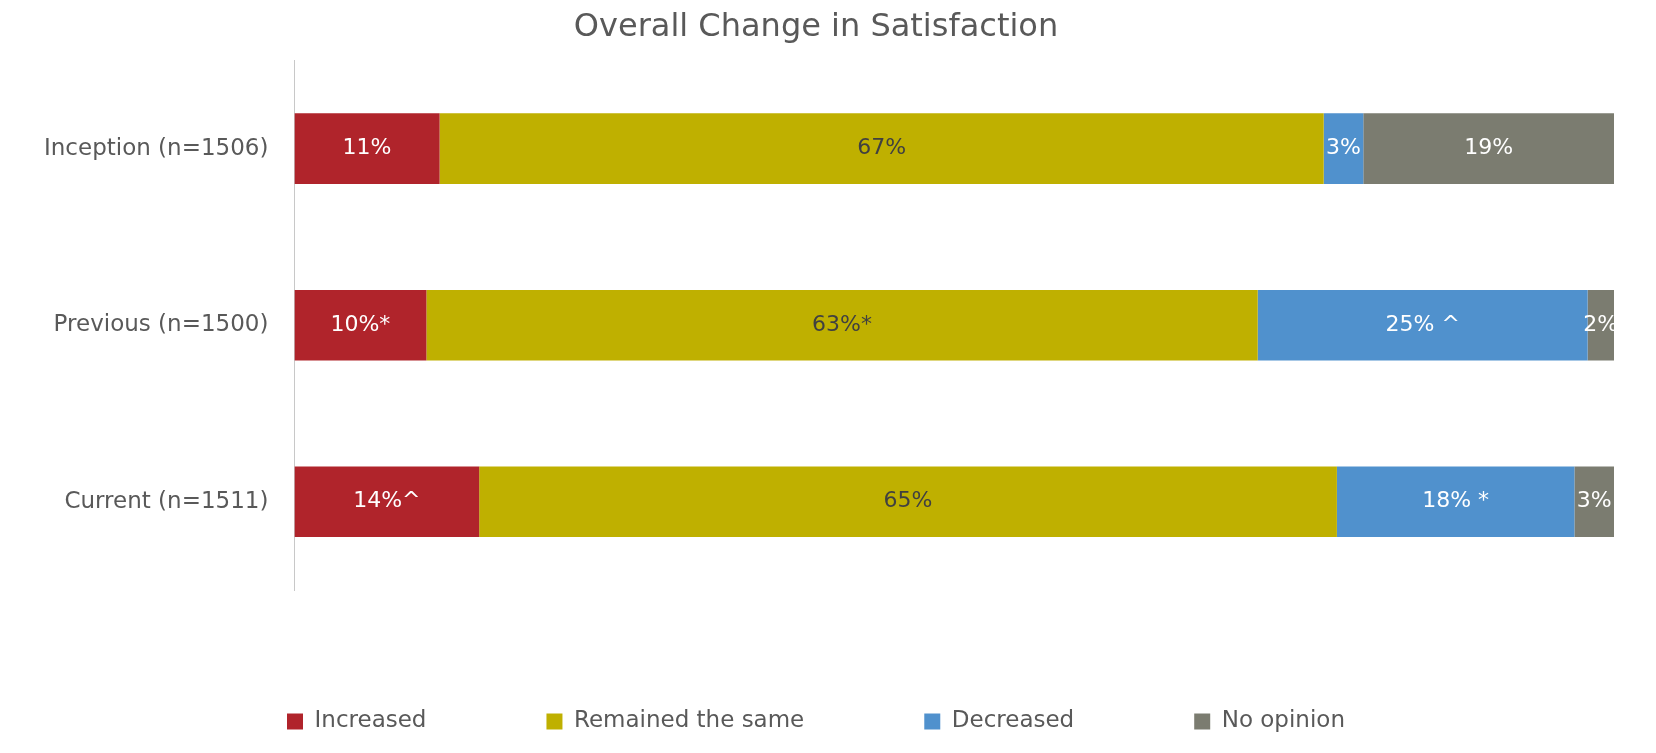 This screenshot has height=753, width=1656. Describe the element at coordinates (370, 719) in the screenshot. I see `legend-label: Increased` at that location.